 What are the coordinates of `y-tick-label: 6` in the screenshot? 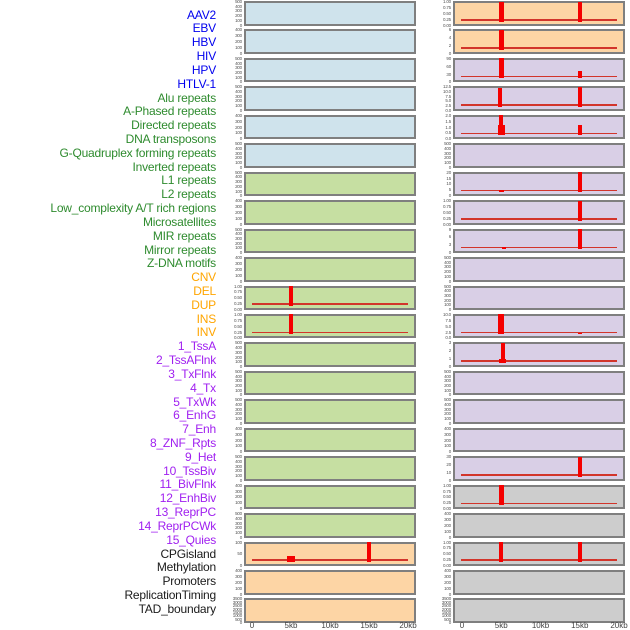 It's located at (450, 237).